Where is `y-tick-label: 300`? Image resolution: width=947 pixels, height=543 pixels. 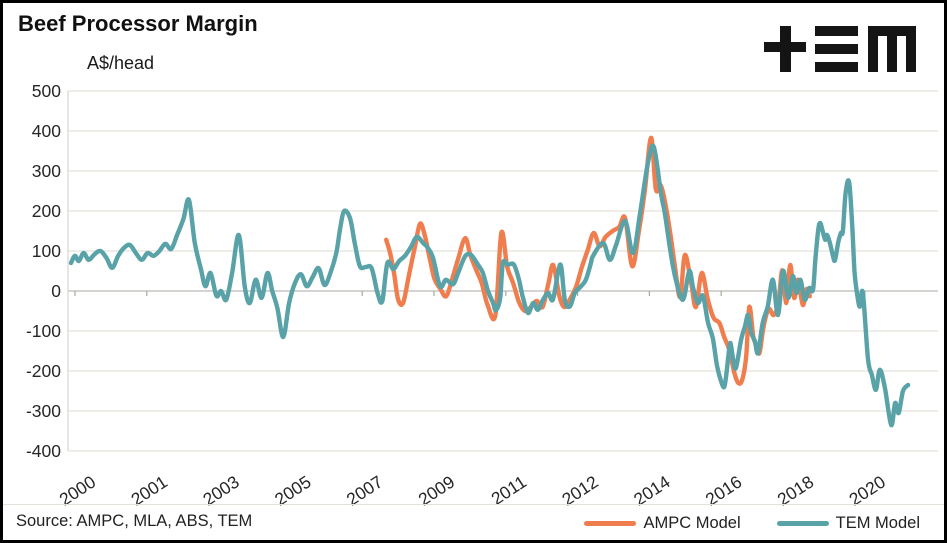
y-tick-label: 300 is located at coordinates (46, 171).